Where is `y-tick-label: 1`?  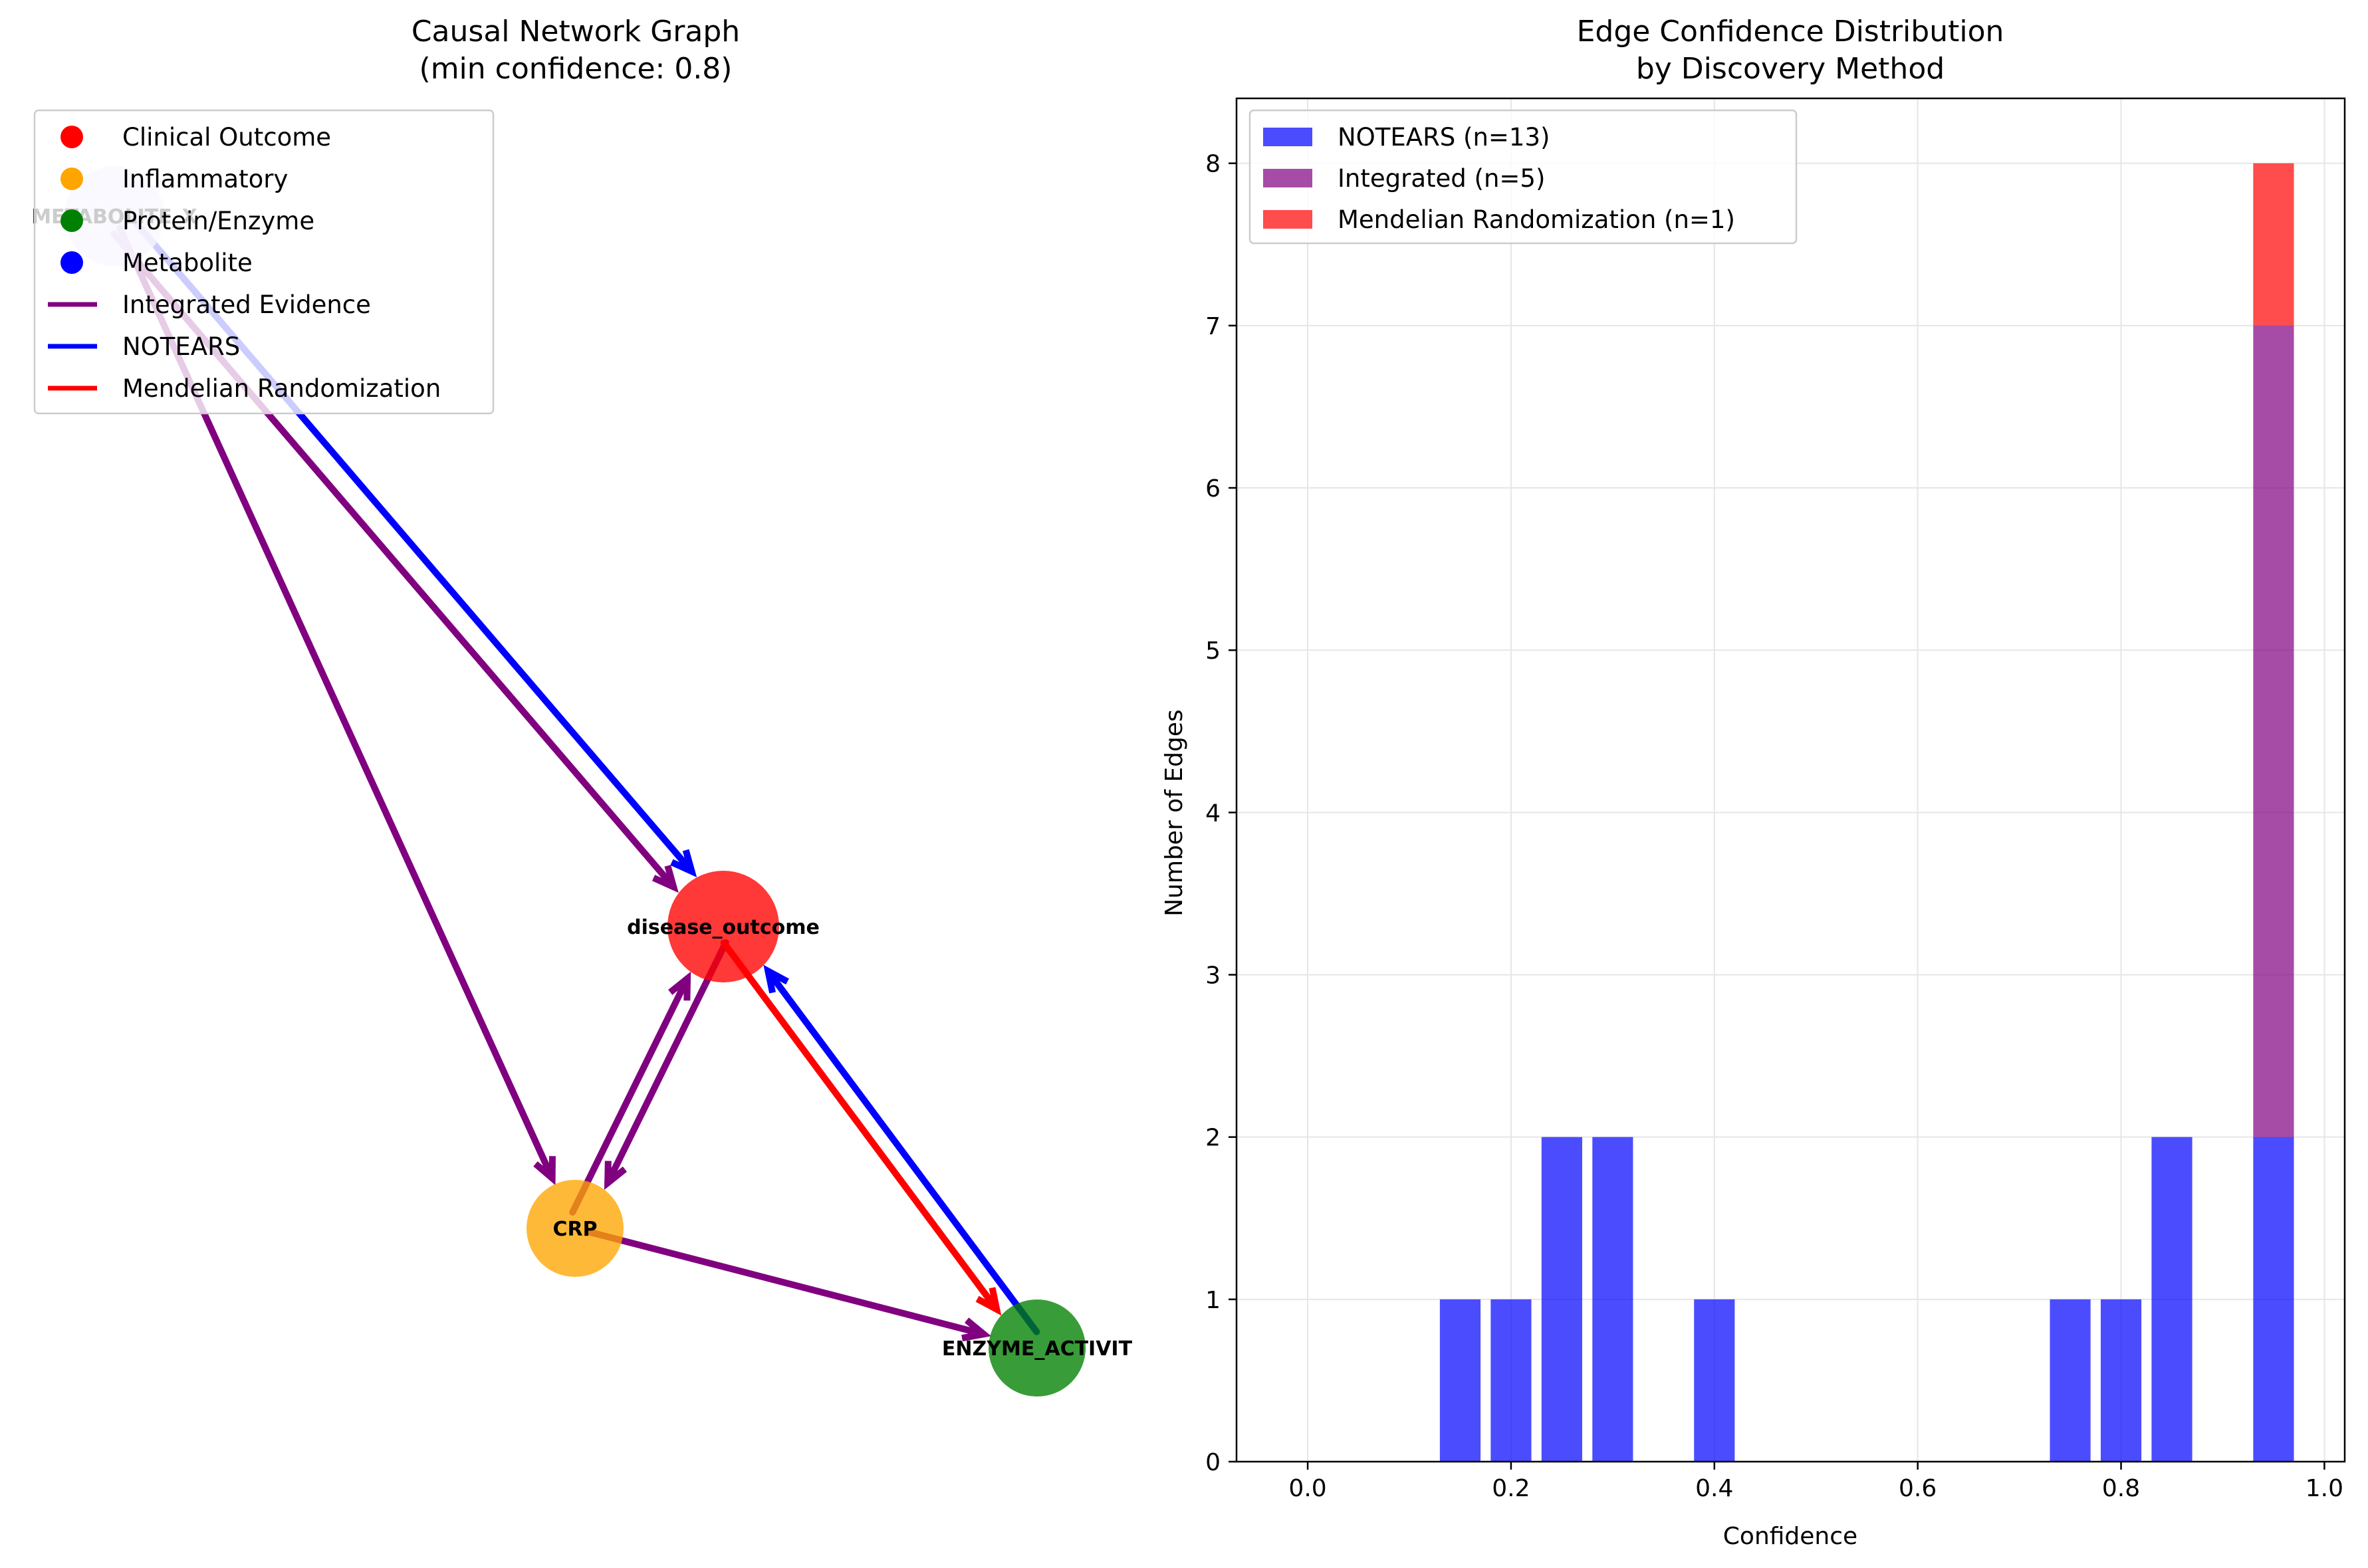
y-tick-label: 1 is located at coordinates (1213, 1300).